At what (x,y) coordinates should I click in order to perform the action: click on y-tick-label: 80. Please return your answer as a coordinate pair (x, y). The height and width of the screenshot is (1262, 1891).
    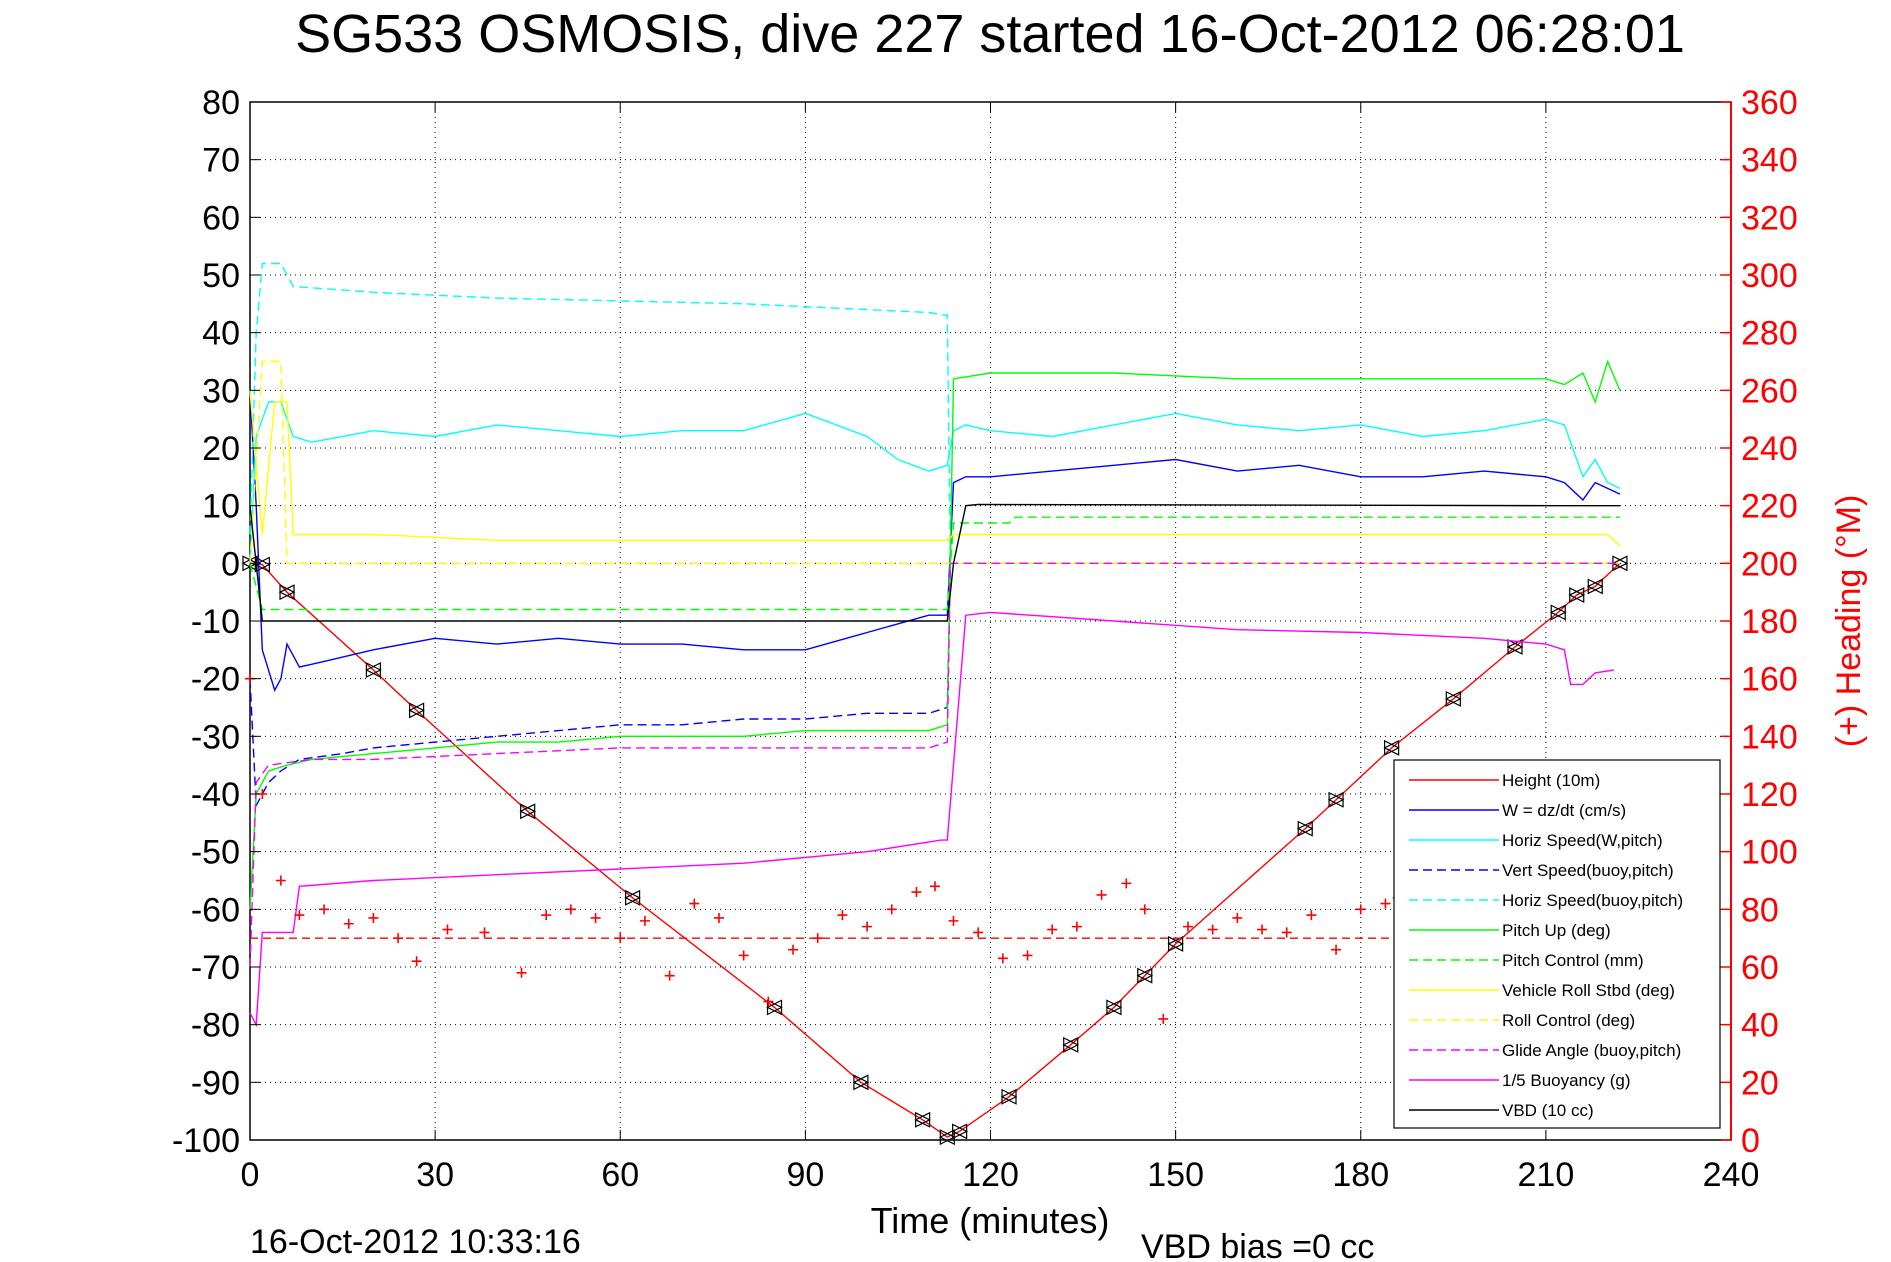
    Looking at the image, I should click on (221, 103).